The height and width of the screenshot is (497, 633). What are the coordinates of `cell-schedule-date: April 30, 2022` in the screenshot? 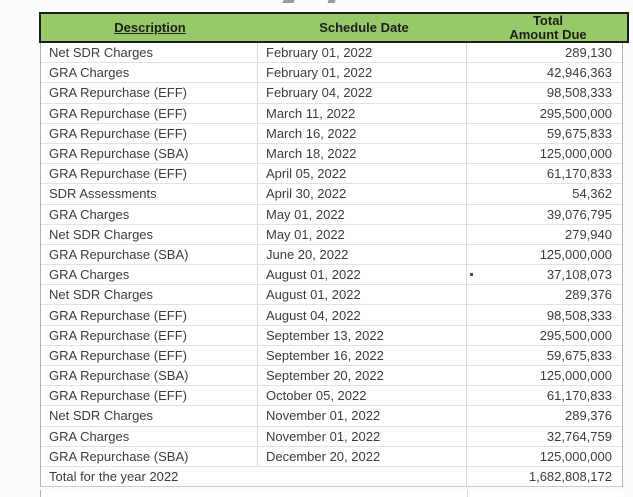 It's located at (362, 194).